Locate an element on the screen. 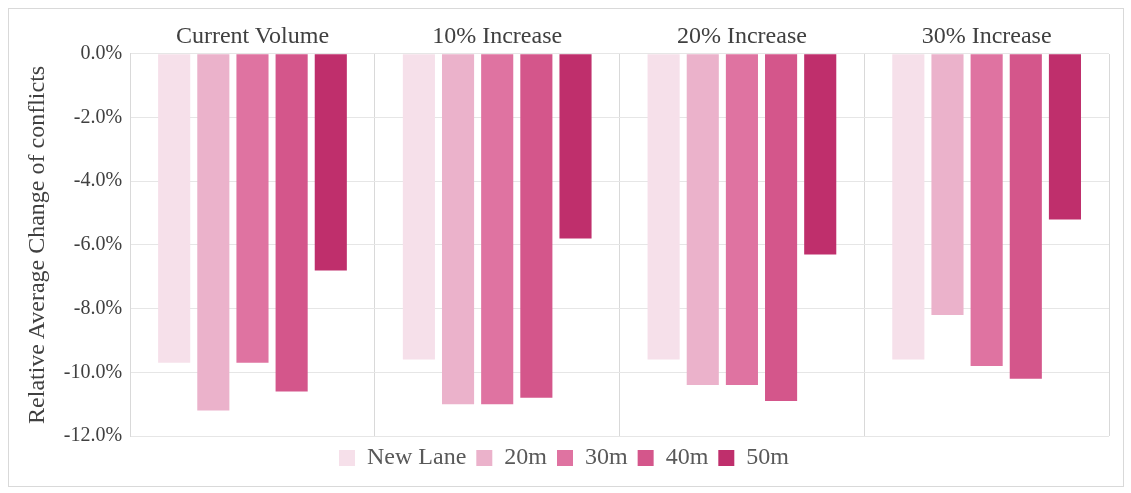  x-tick-label: 30% Increase is located at coordinates (986, 34).